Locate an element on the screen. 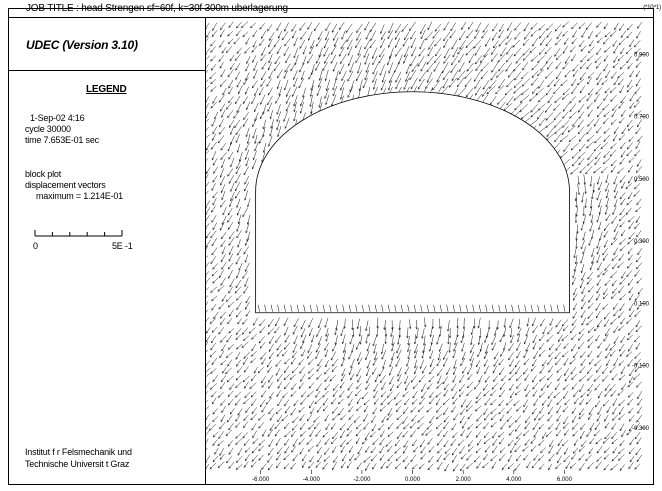 The image size is (662, 491). invert-heave-vector is located at coordinates (362, 308).